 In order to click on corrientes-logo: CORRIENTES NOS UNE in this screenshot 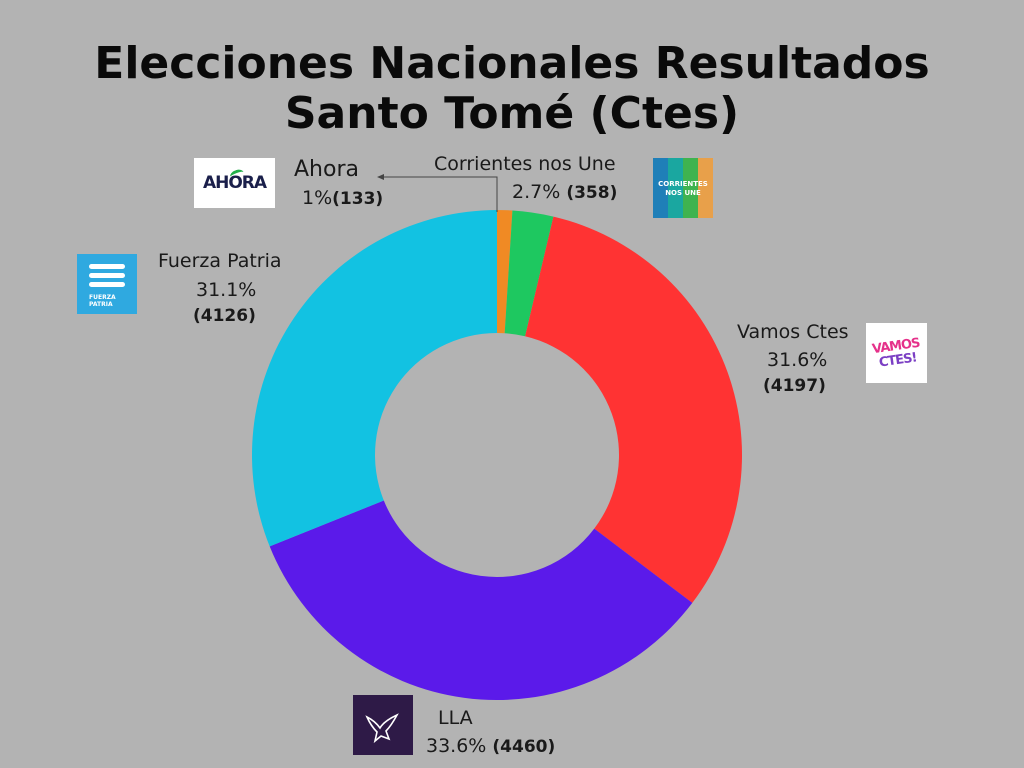, I will do `click(683, 188)`.